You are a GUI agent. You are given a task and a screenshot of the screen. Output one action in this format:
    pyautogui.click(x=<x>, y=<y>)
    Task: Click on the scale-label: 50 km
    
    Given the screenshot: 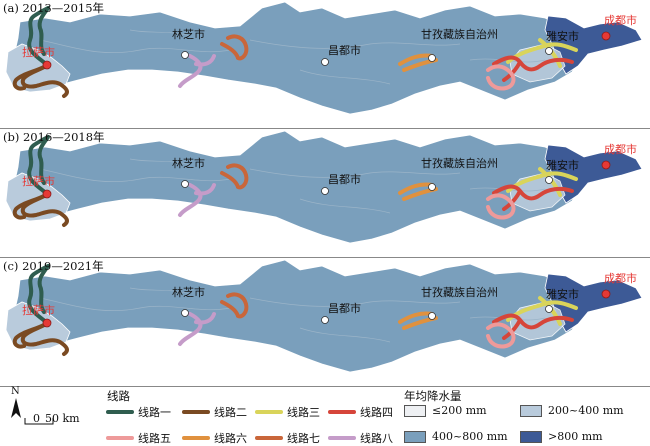 What is the action you would take?
    pyautogui.click(x=62, y=418)
    